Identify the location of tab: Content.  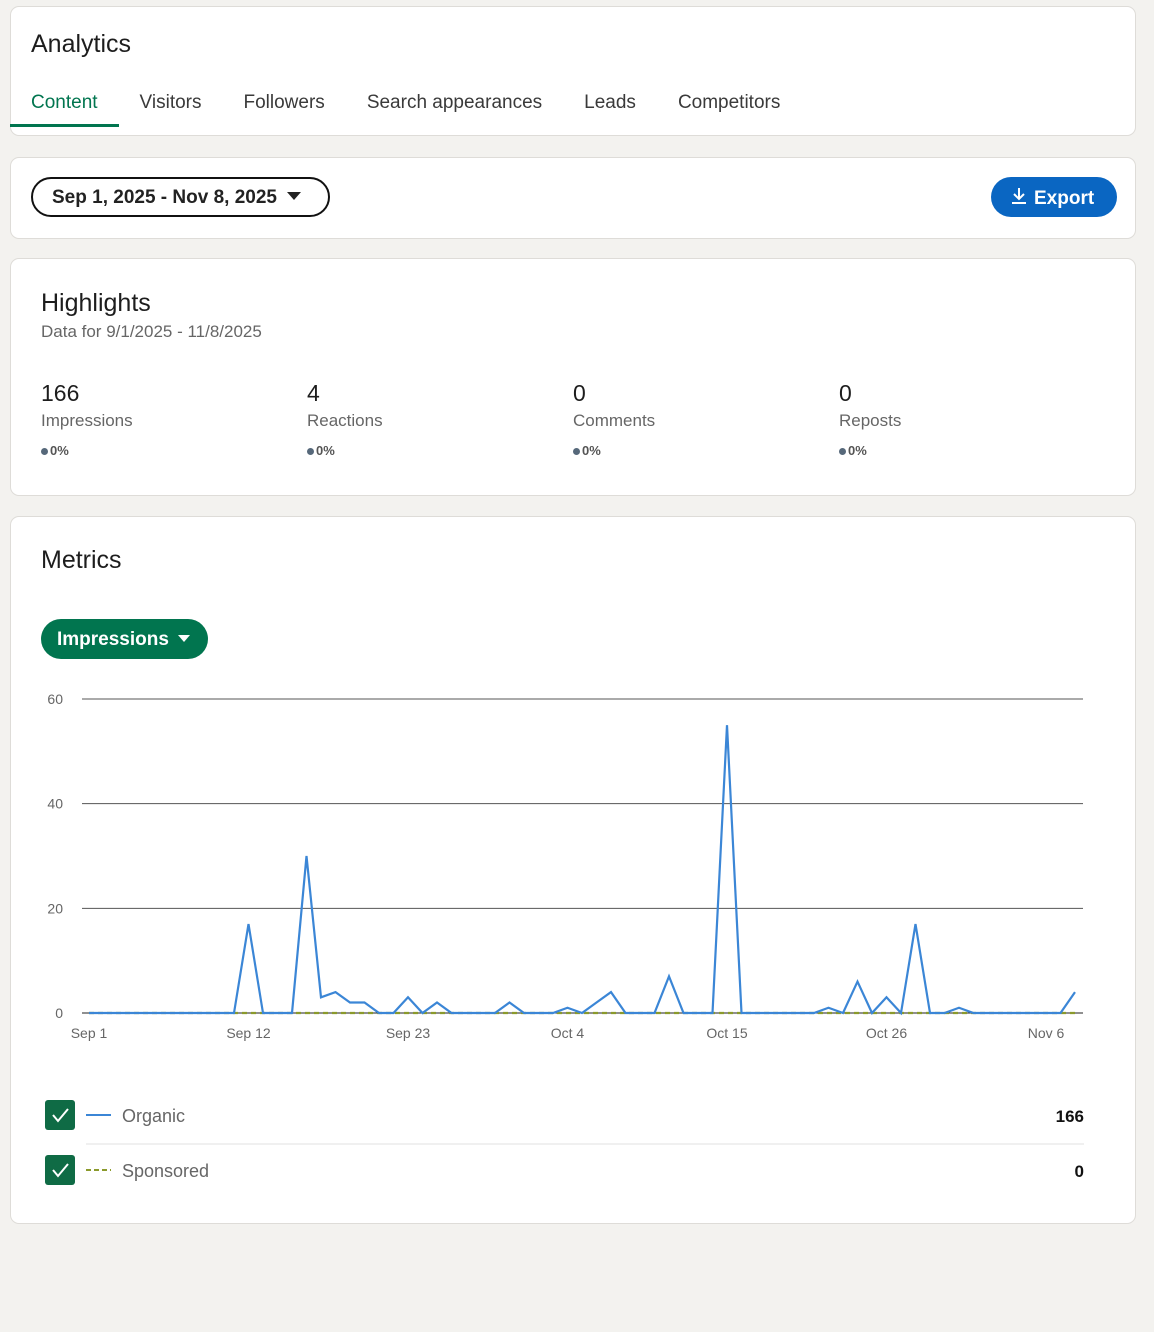
(64, 106).